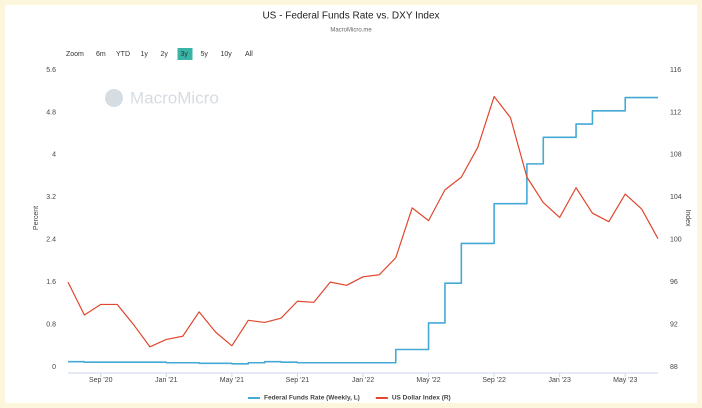  Describe the element at coordinates (51, 70) in the screenshot. I see `y-tick-label: 5.6` at that location.